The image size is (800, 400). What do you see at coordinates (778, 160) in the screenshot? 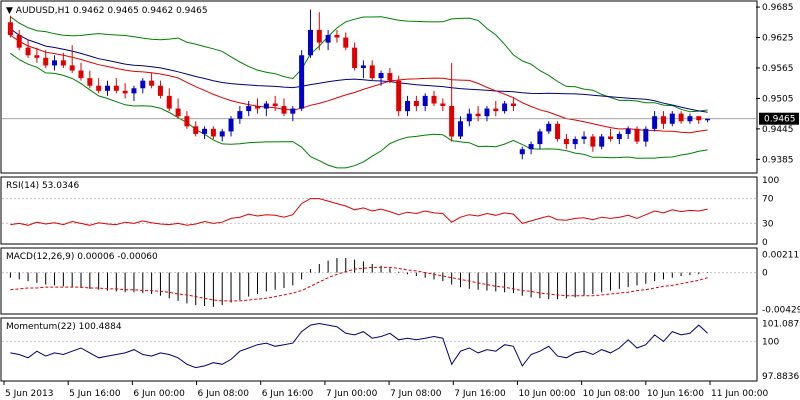
I see `price-tick-label: 0.9385` at bounding box center [778, 160].